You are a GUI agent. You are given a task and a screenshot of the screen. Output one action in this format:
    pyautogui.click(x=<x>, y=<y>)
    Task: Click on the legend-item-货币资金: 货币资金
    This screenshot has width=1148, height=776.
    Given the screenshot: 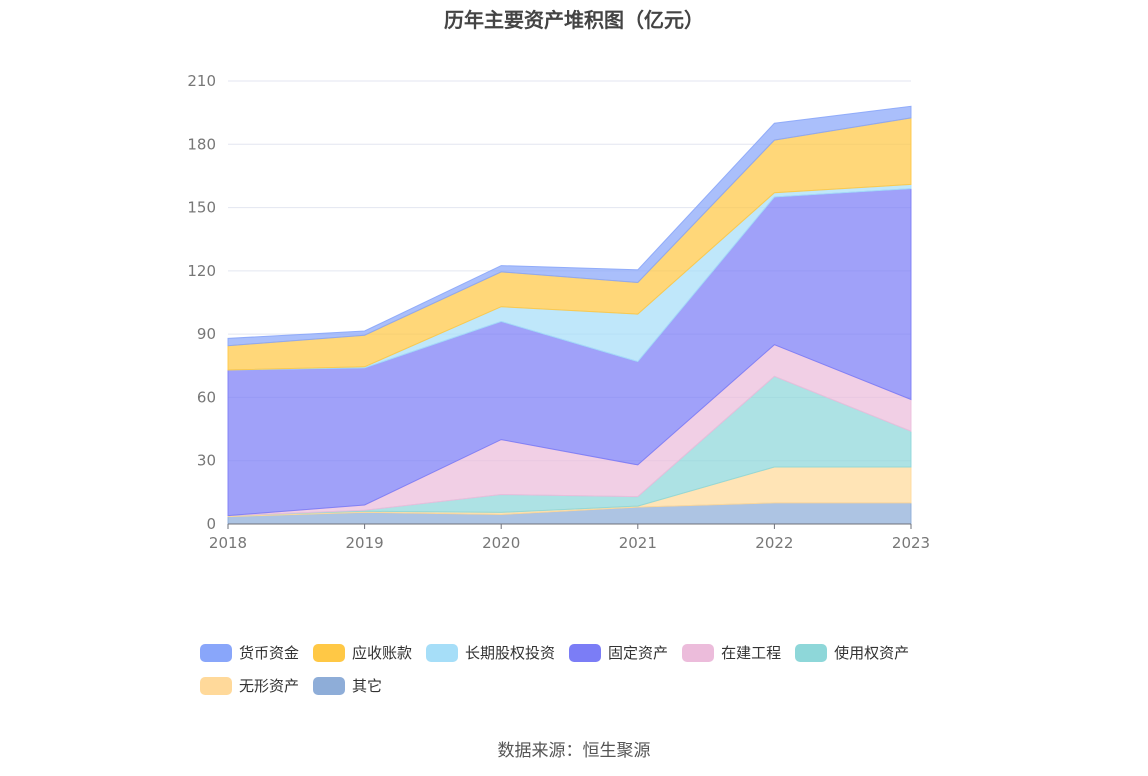 What is the action you would take?
    pyautogui.click(x=249, y=652)
    